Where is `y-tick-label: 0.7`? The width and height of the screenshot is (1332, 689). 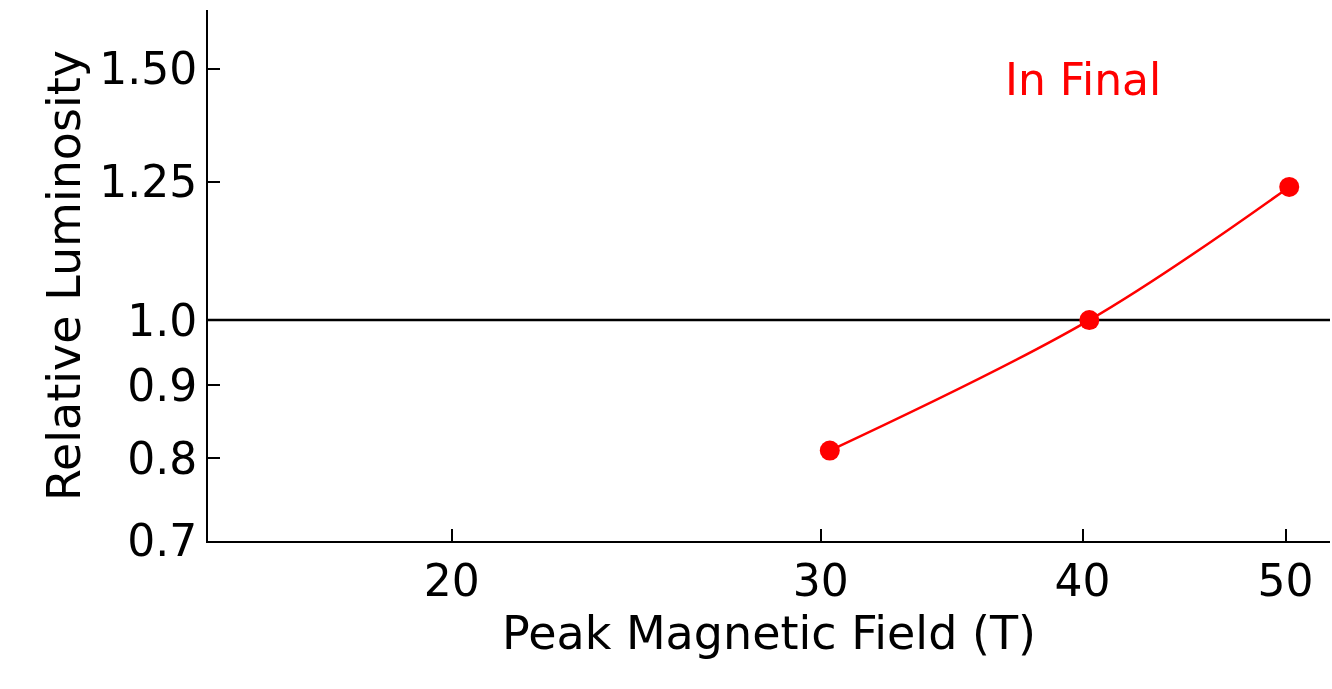 y-tick-label: 0.7 is located at coordinates (162, 541).